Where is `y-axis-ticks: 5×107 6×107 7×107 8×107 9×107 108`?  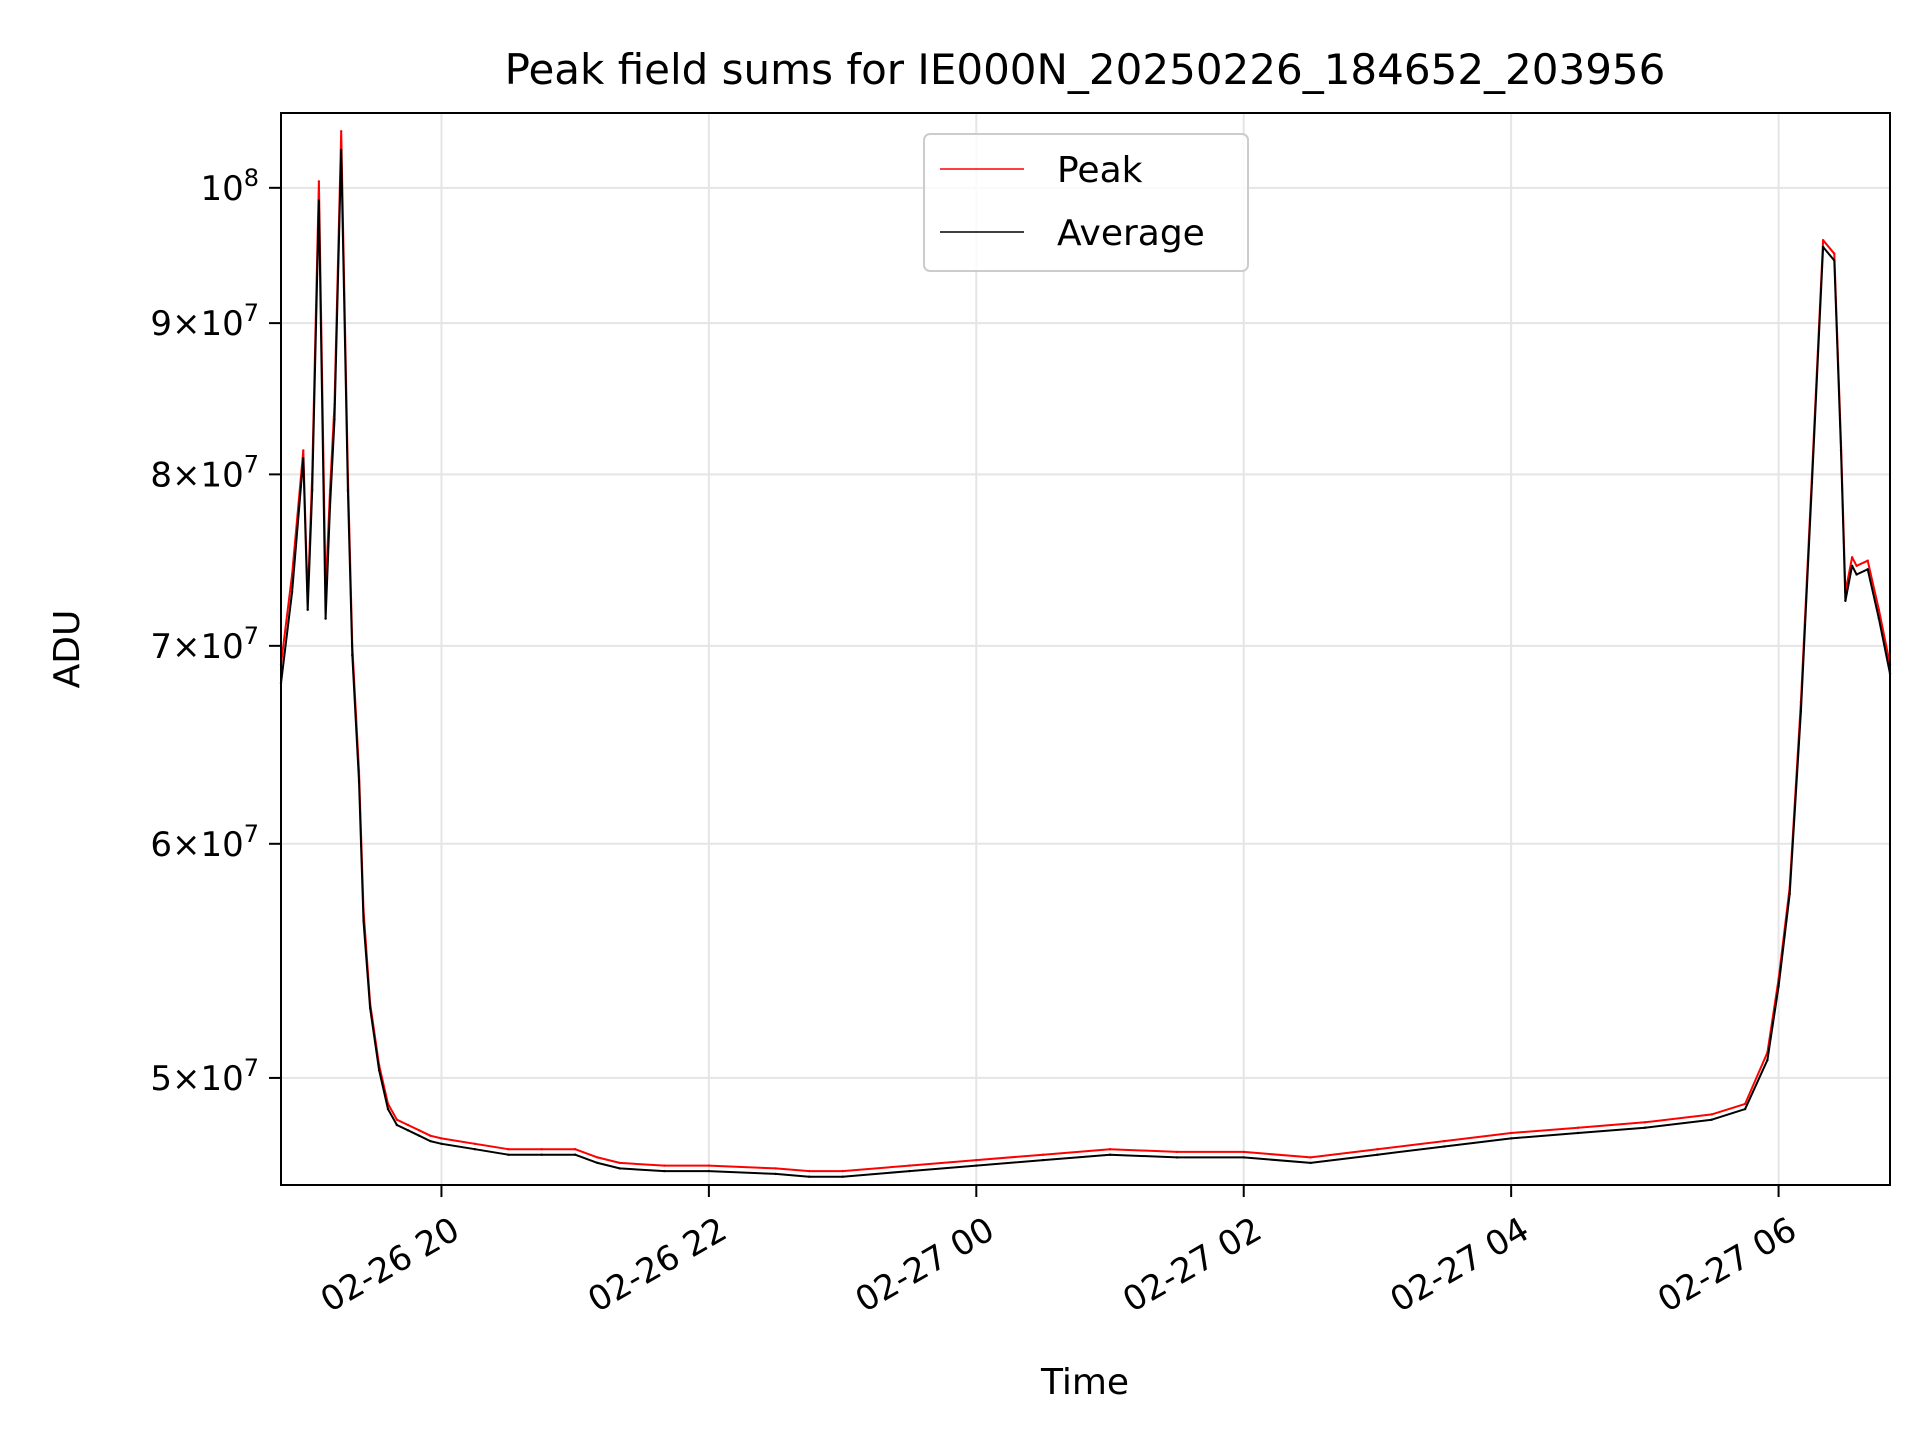 y-axis-ticks: 5×107 6×107 7×107 8×107 9×107 108 is located at coordinates (215, 631).